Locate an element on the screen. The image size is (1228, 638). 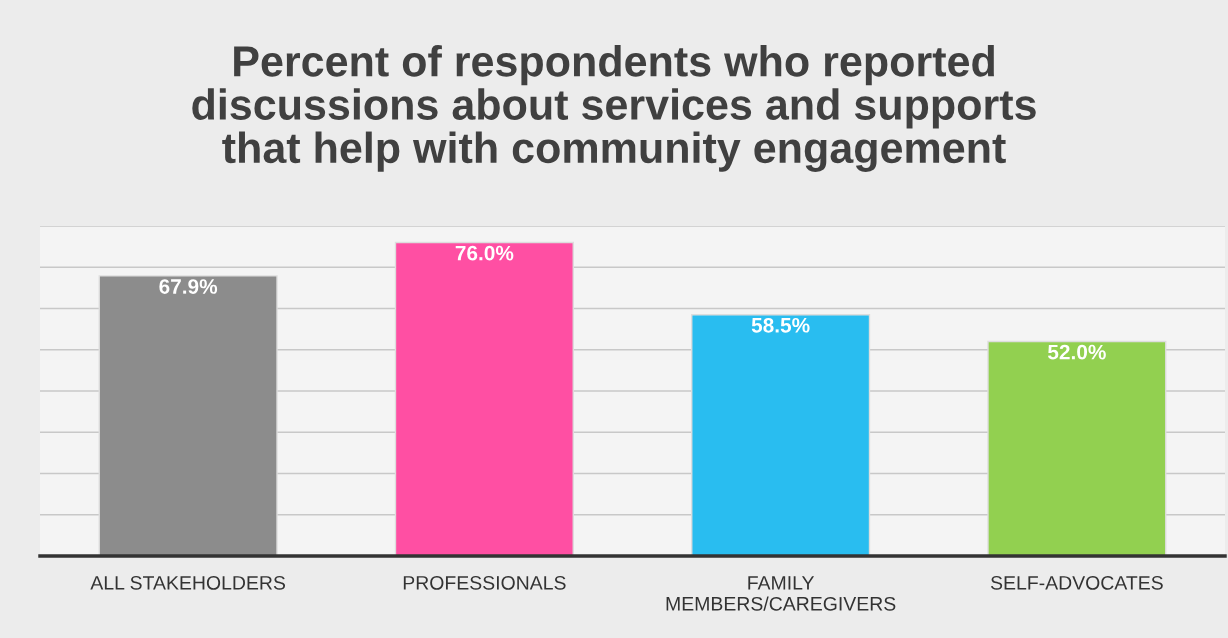
x-tick-label: ALL STAKEHOLDERS is located at coordinates (188, 582).